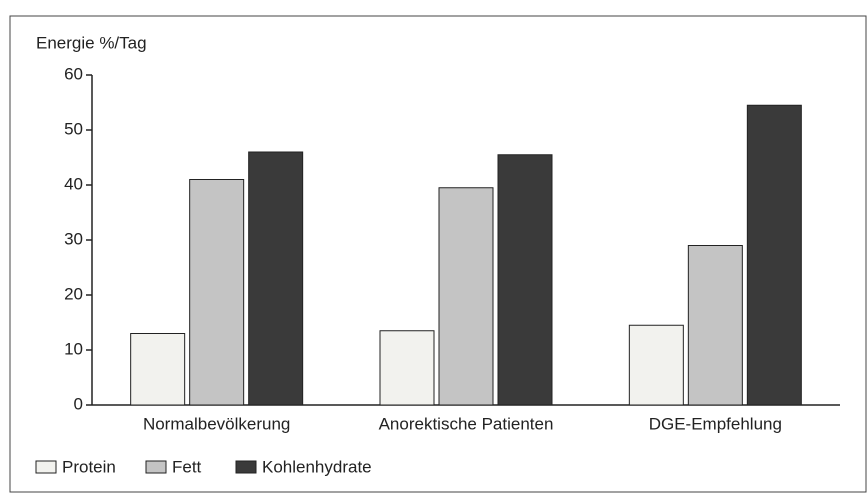 Image resolution: width=868 pixels, height=494 pixels. Describe the element at coordinates (78, 403) in the screenshot. I see `y-tick-label: 0` at that location.